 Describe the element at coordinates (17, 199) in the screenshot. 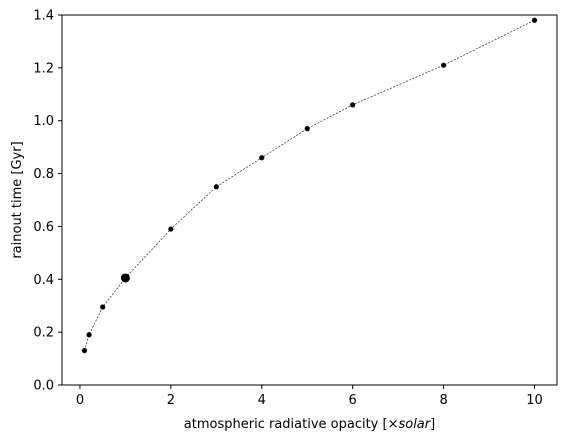

I see `y-axis-label: rainout time [Gyr]` at that location.